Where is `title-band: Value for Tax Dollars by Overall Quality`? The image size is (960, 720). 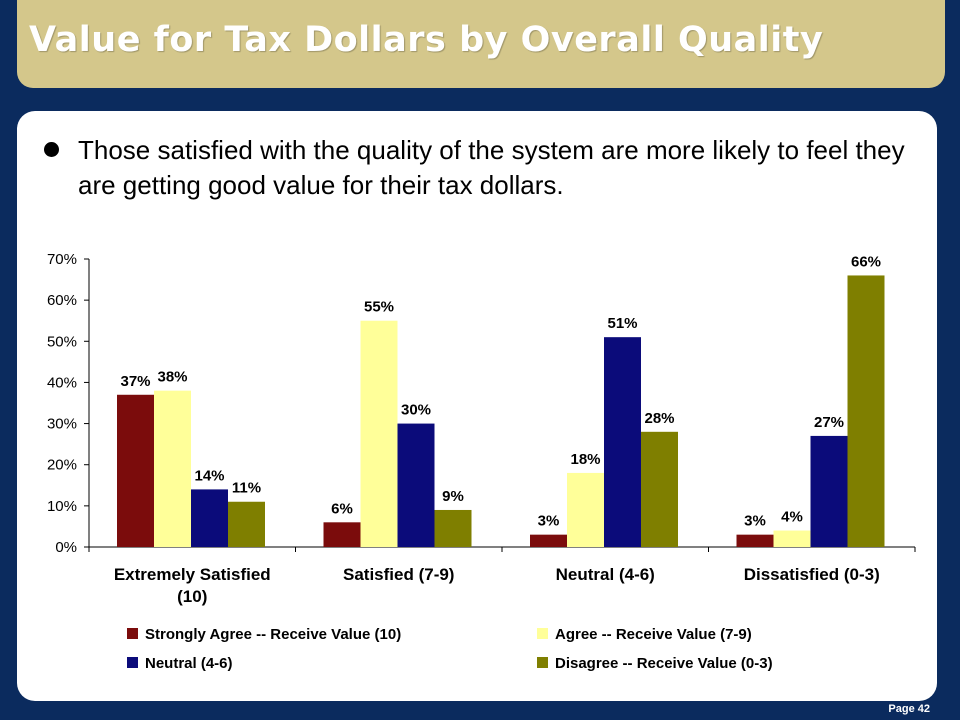 title-band: Value for Tax Dollars by Overall Quality is located at coordinates (481, 44).